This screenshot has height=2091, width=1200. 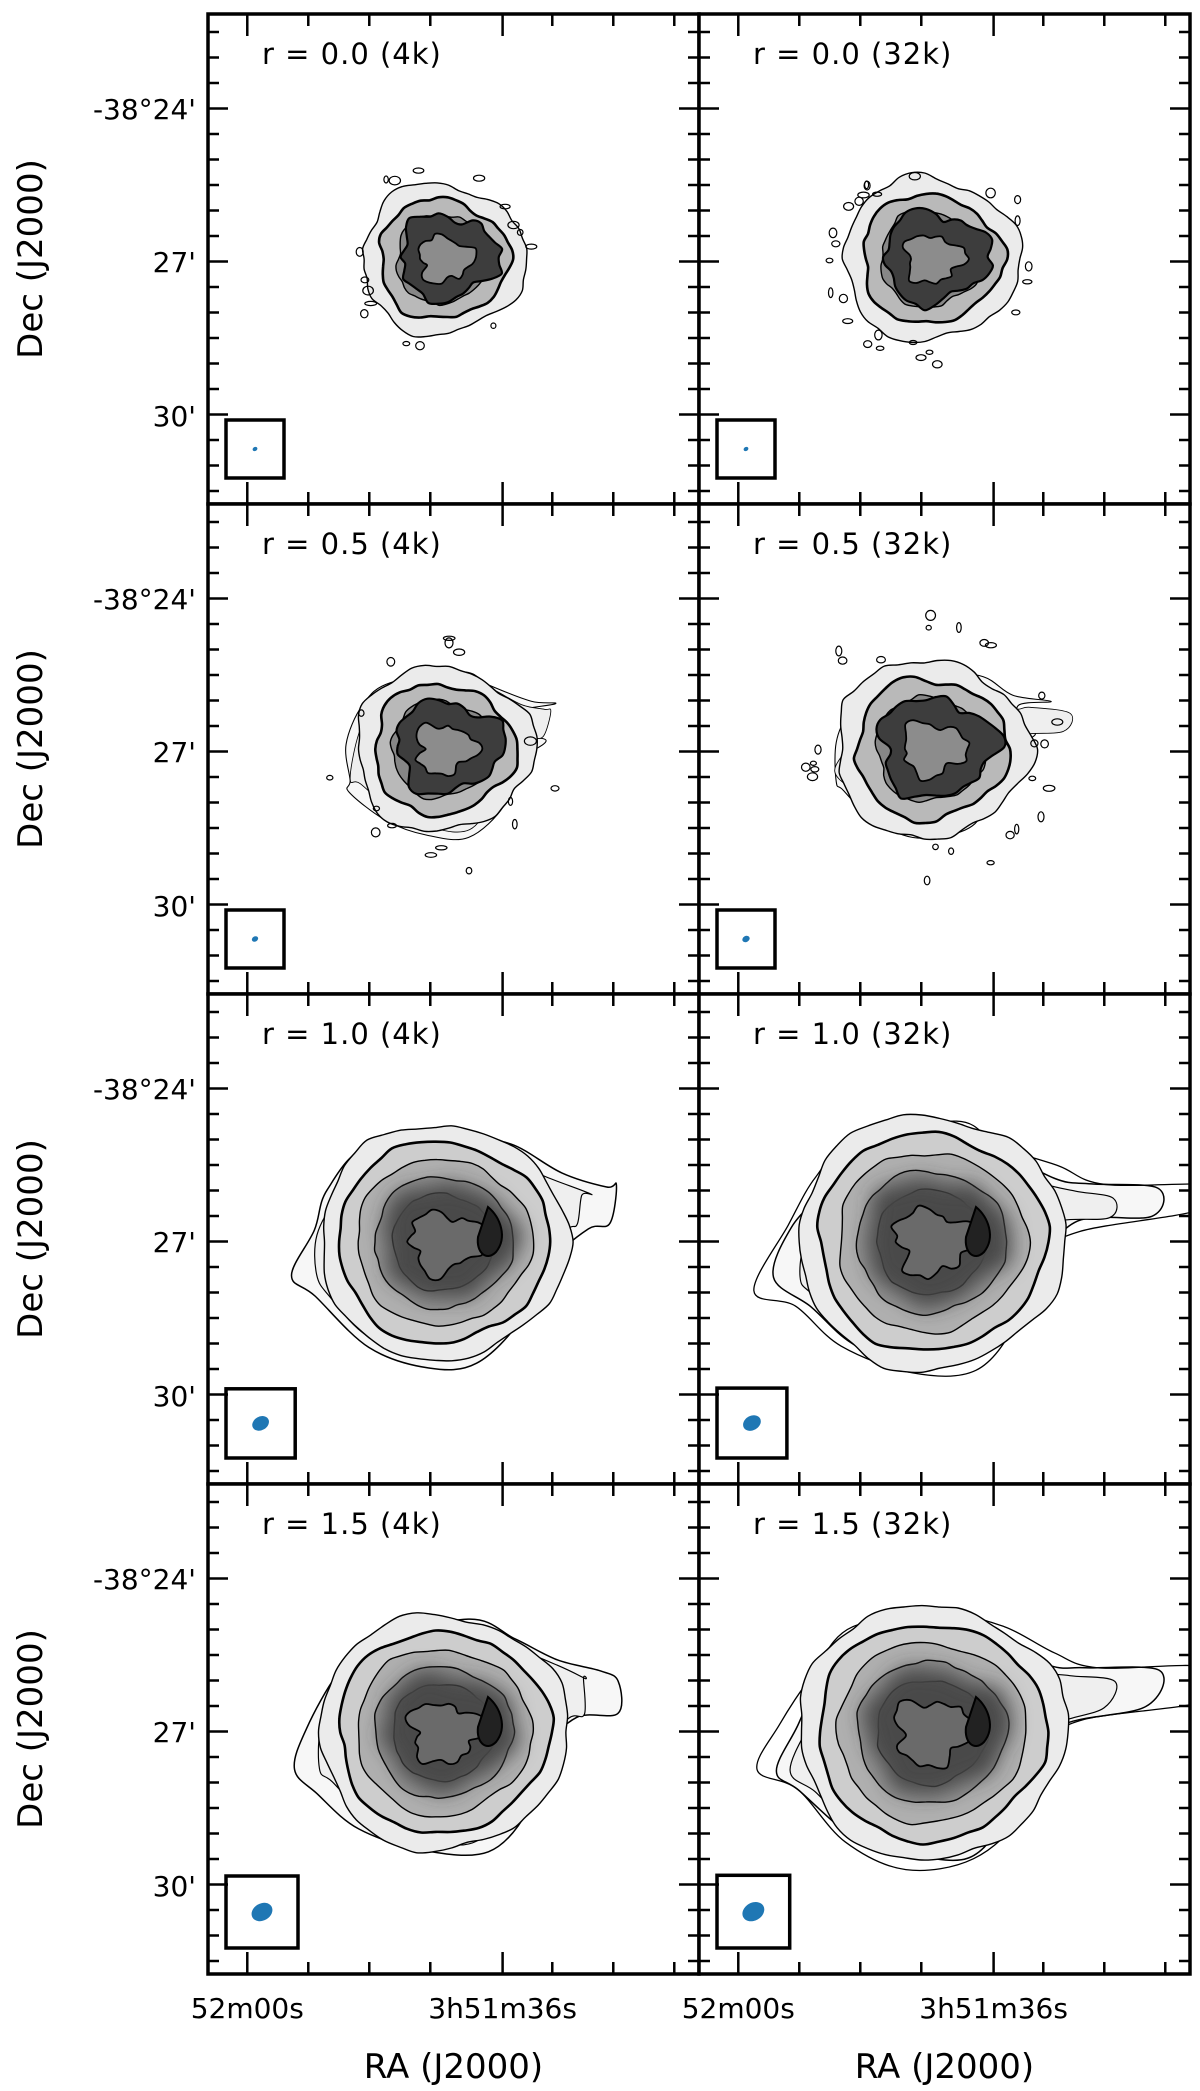 I want to click on panel-frame, so click(x=944, y=1729).